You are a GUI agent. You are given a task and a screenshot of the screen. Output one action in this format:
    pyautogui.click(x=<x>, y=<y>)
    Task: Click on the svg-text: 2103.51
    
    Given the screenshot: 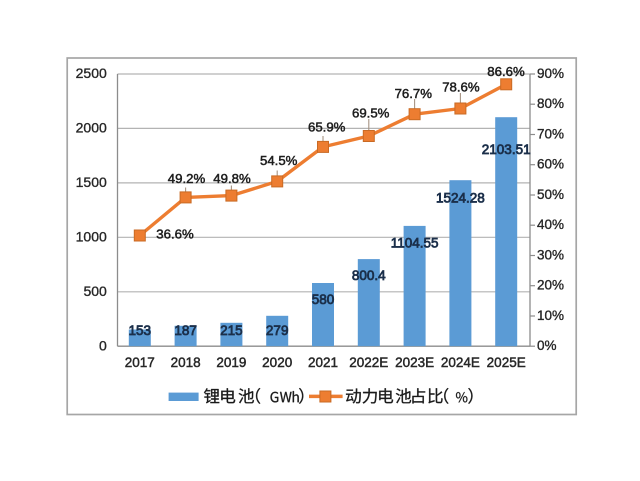 What is the action you would take?
    pyautogui.click(x=506, y=149)
    